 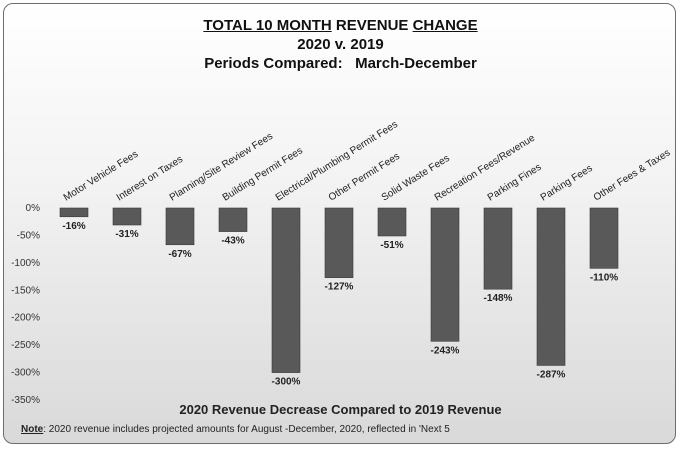 What do you see at coordinates (604, 277) in the screenshot?
I see `data-label: -110%` at bounding box center [604, 277].